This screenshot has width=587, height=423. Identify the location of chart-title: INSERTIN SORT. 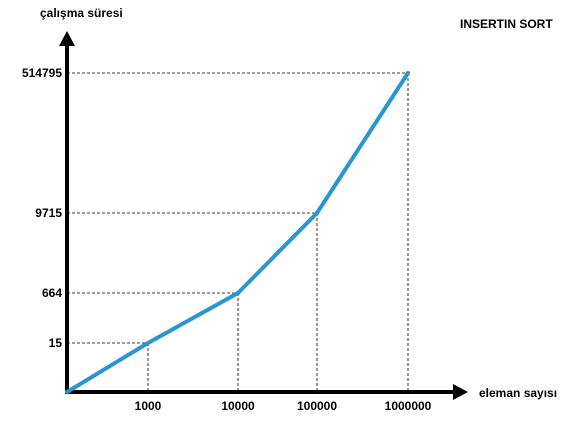
(506, 24).